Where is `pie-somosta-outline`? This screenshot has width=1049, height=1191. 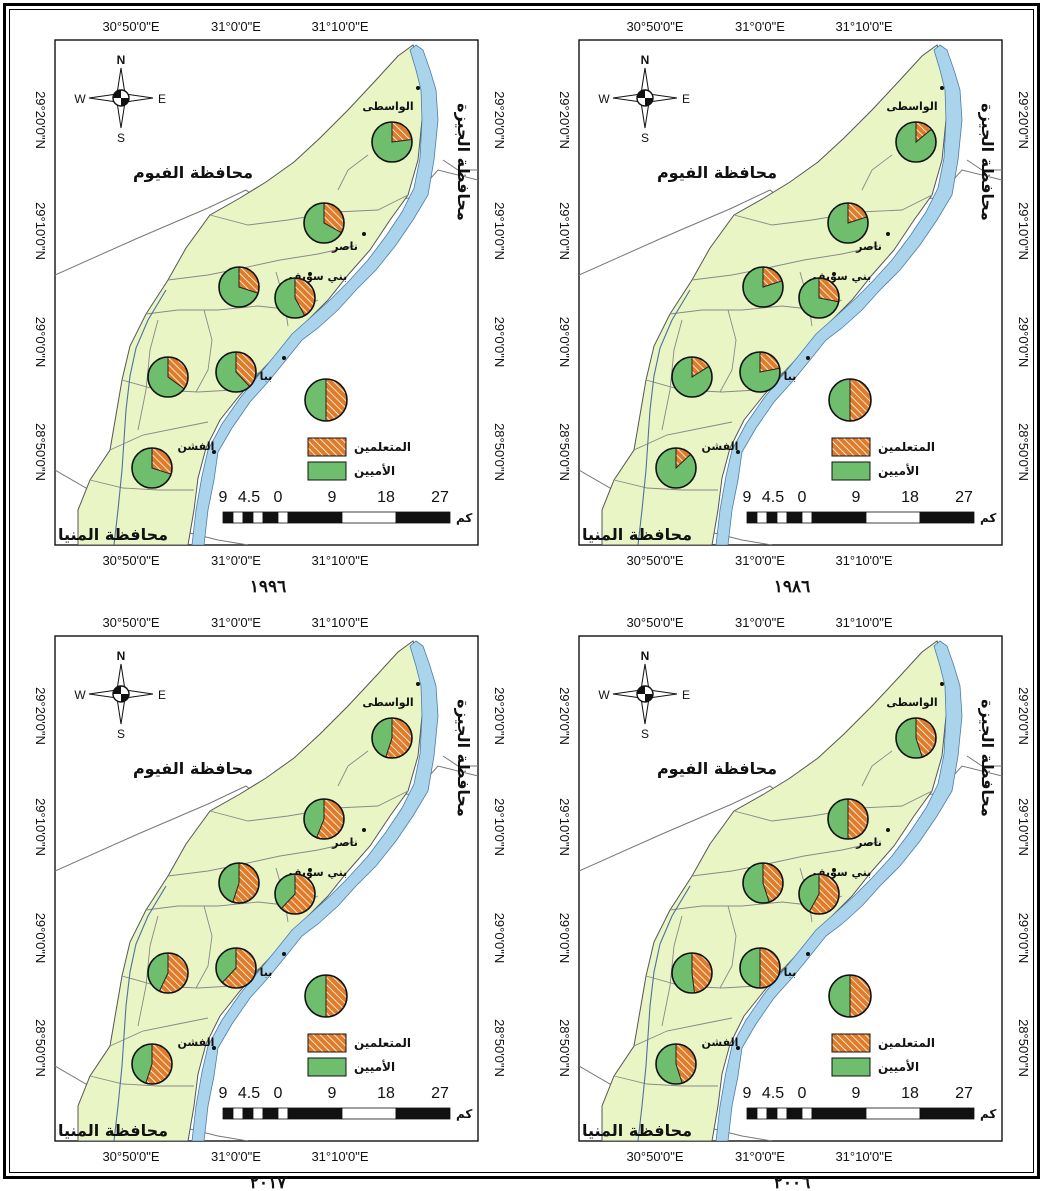
pie-somosta-outline is located at coordinates (692, 973).